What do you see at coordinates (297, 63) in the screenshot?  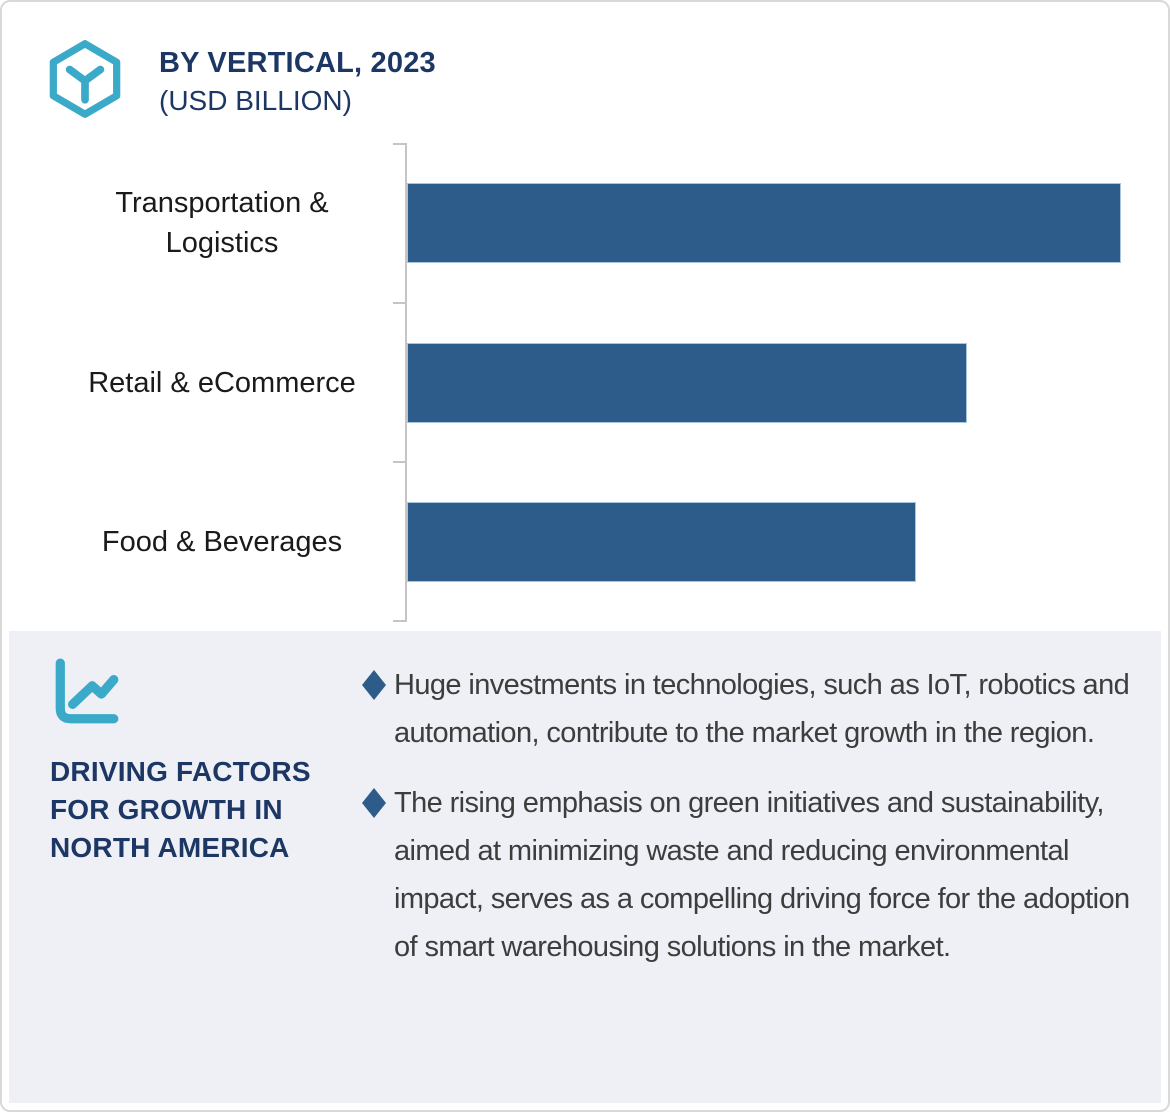 I see `chart-title: BY VERTICAL, 2023` at bounding box center [297, 63].